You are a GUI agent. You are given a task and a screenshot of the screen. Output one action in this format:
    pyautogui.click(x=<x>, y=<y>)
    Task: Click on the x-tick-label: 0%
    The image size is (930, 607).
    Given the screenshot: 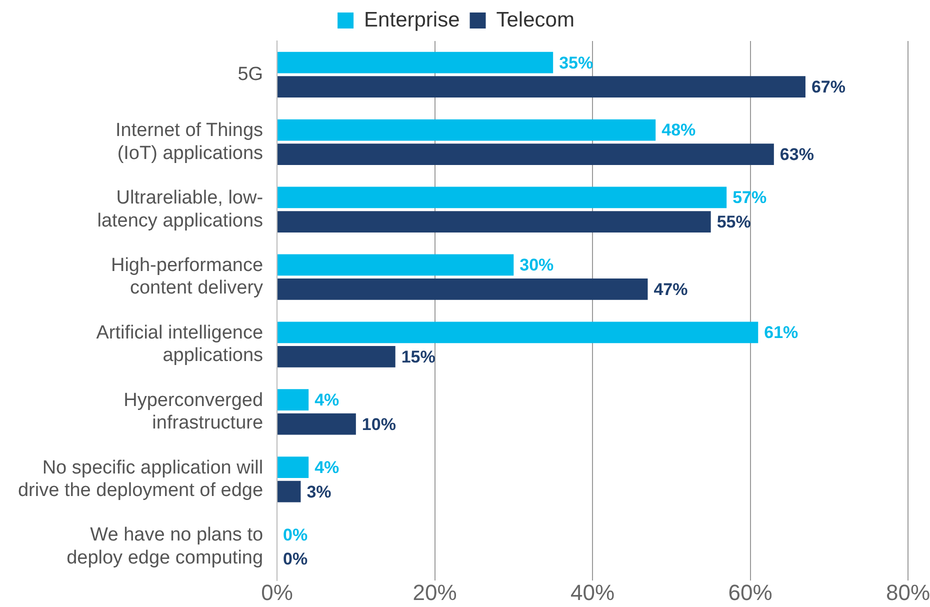 What is the action you would take?
    pyautogui.click(x=277, y=592)
    